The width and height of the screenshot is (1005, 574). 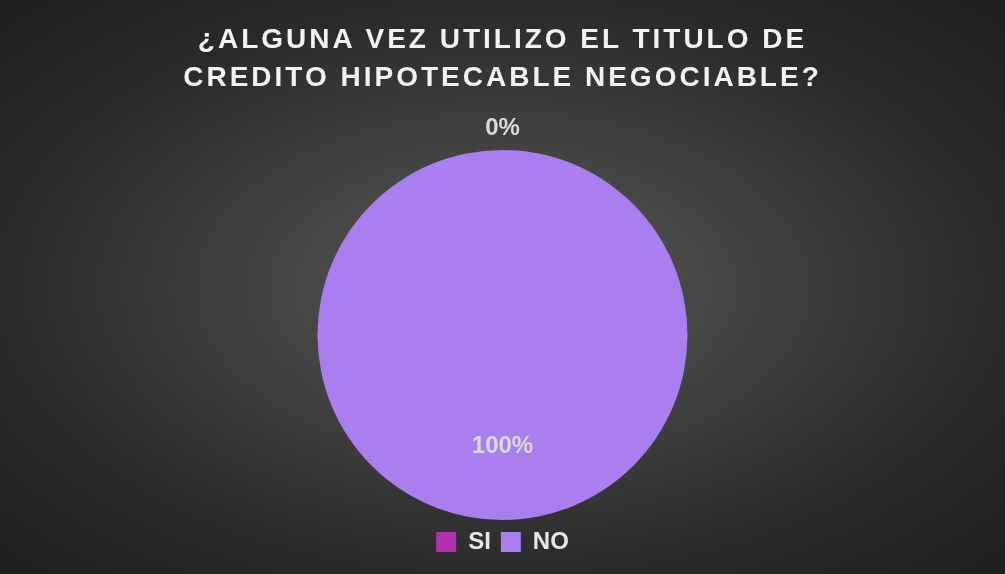 What do you see at coordinates (550, 540) in the screenshot?
I see `legend-label: NO` at bounding box center [550, 540].